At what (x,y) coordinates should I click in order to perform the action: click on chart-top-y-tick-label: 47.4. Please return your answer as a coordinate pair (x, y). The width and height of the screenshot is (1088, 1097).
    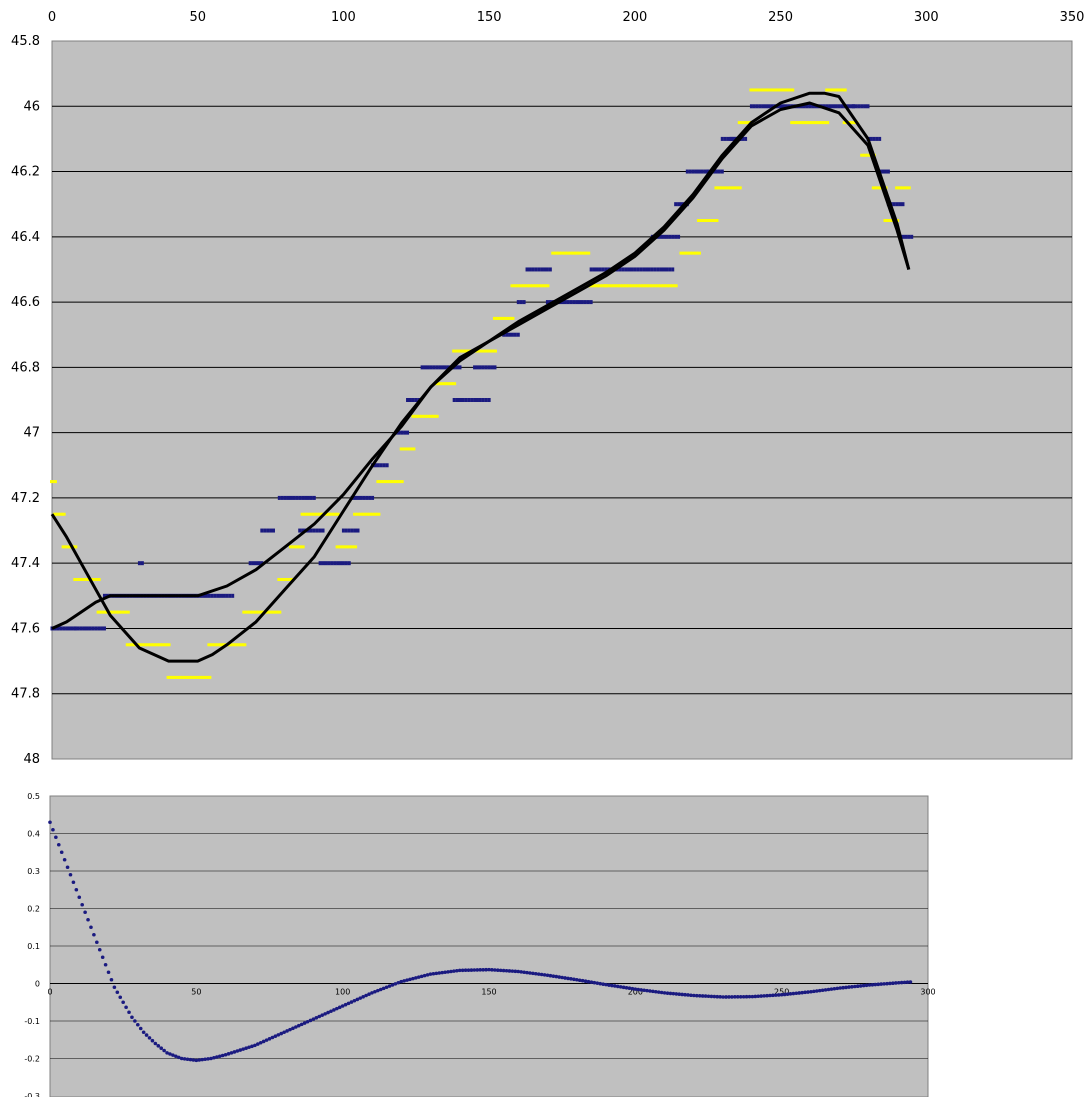
    Looking at the image, I should click on (25, 563).